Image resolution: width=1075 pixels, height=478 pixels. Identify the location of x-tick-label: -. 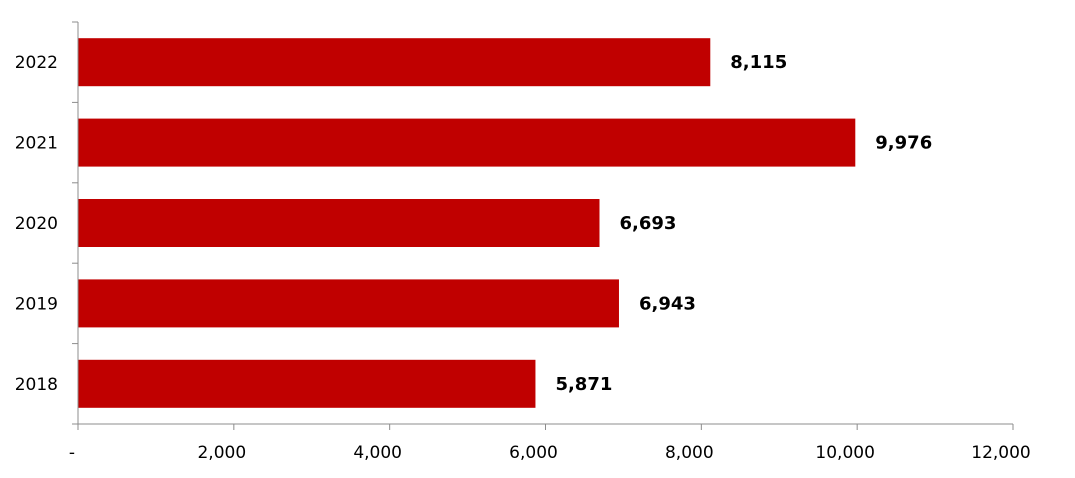
(72, 453).